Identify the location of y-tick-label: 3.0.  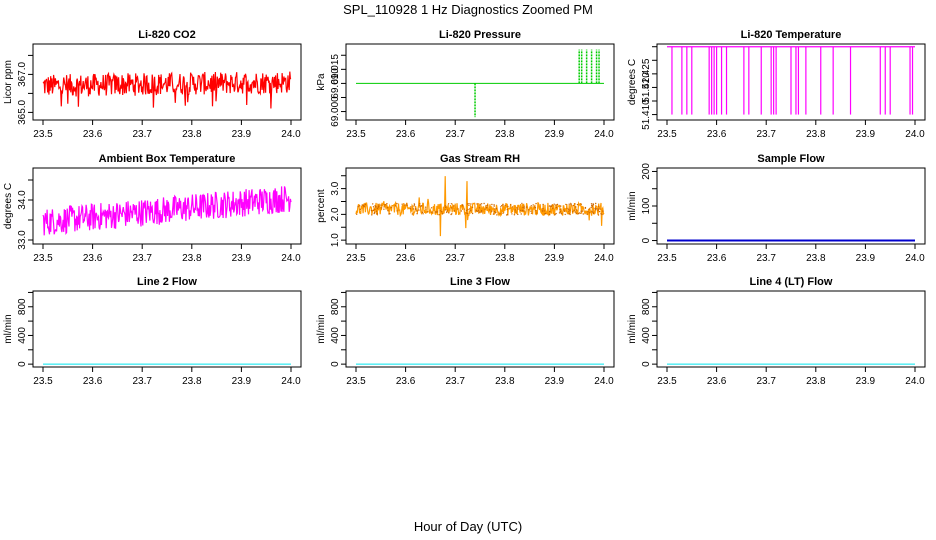
(335, 188).